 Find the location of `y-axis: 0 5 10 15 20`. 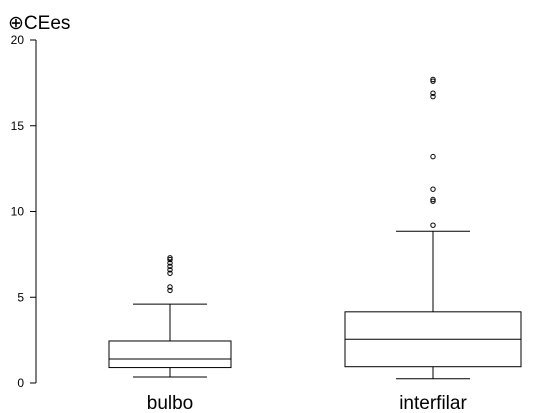

y-axis: 0 5 10 15 20 is located at coordinates (24, 211).